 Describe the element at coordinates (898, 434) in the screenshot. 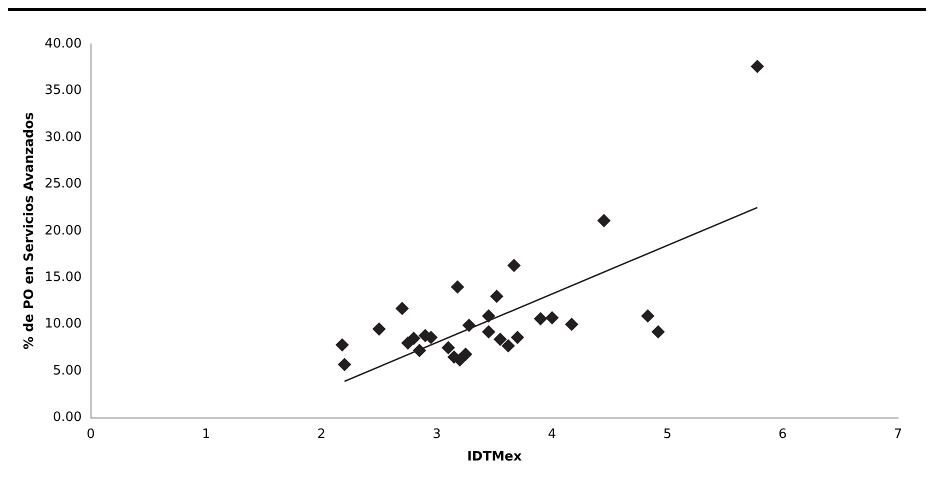

I see `x-tick-label: 7` at that location.